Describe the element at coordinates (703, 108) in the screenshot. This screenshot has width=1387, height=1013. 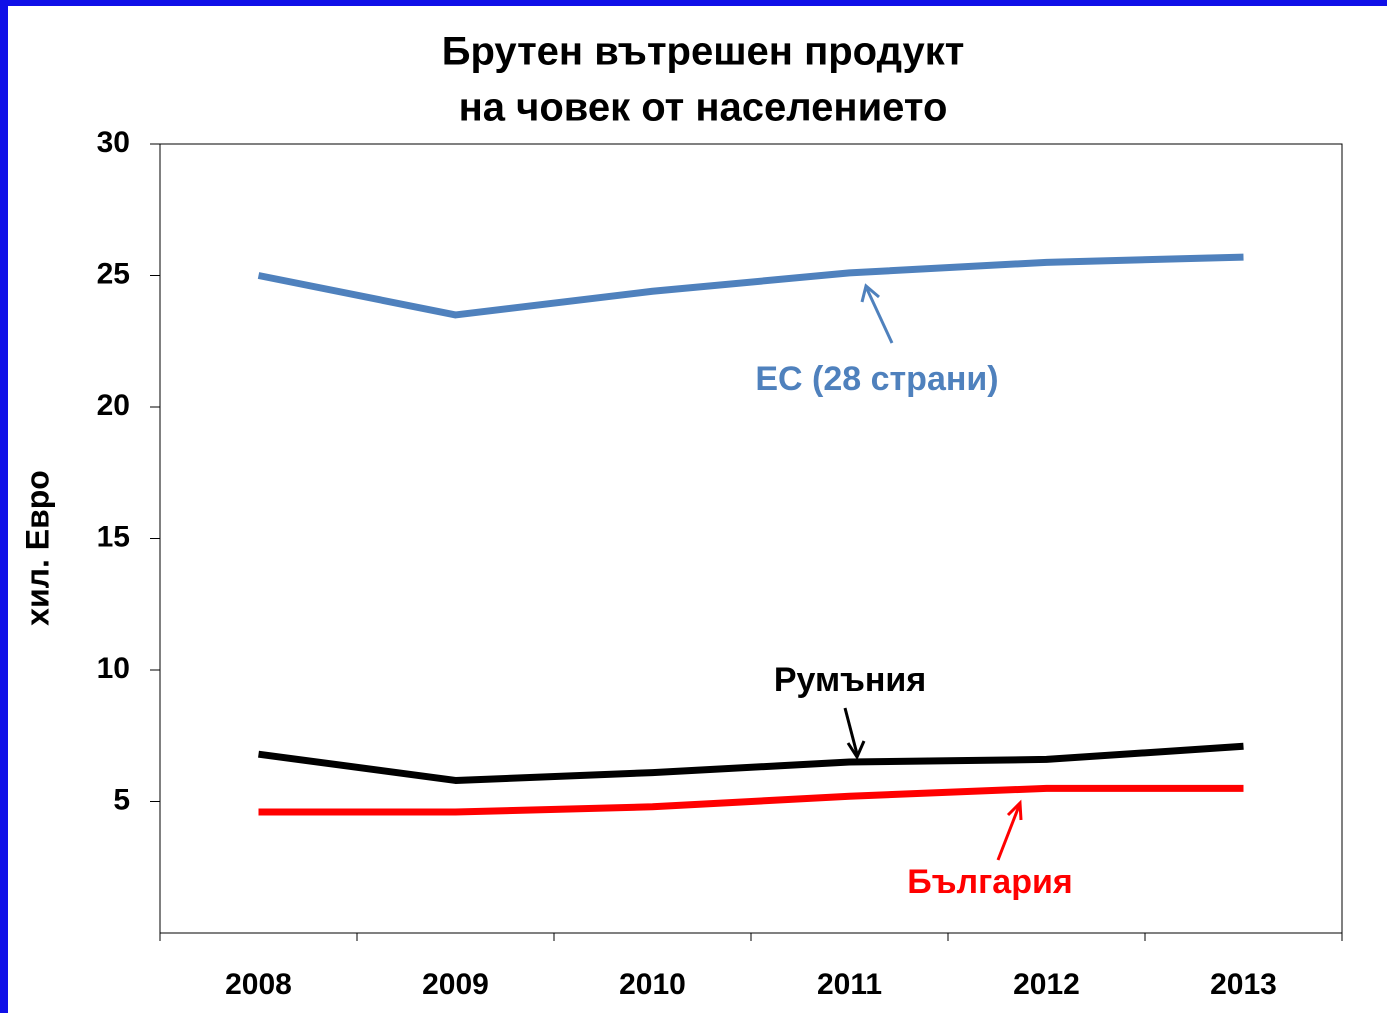
I see `chart-title: на човек от населението` at that location.